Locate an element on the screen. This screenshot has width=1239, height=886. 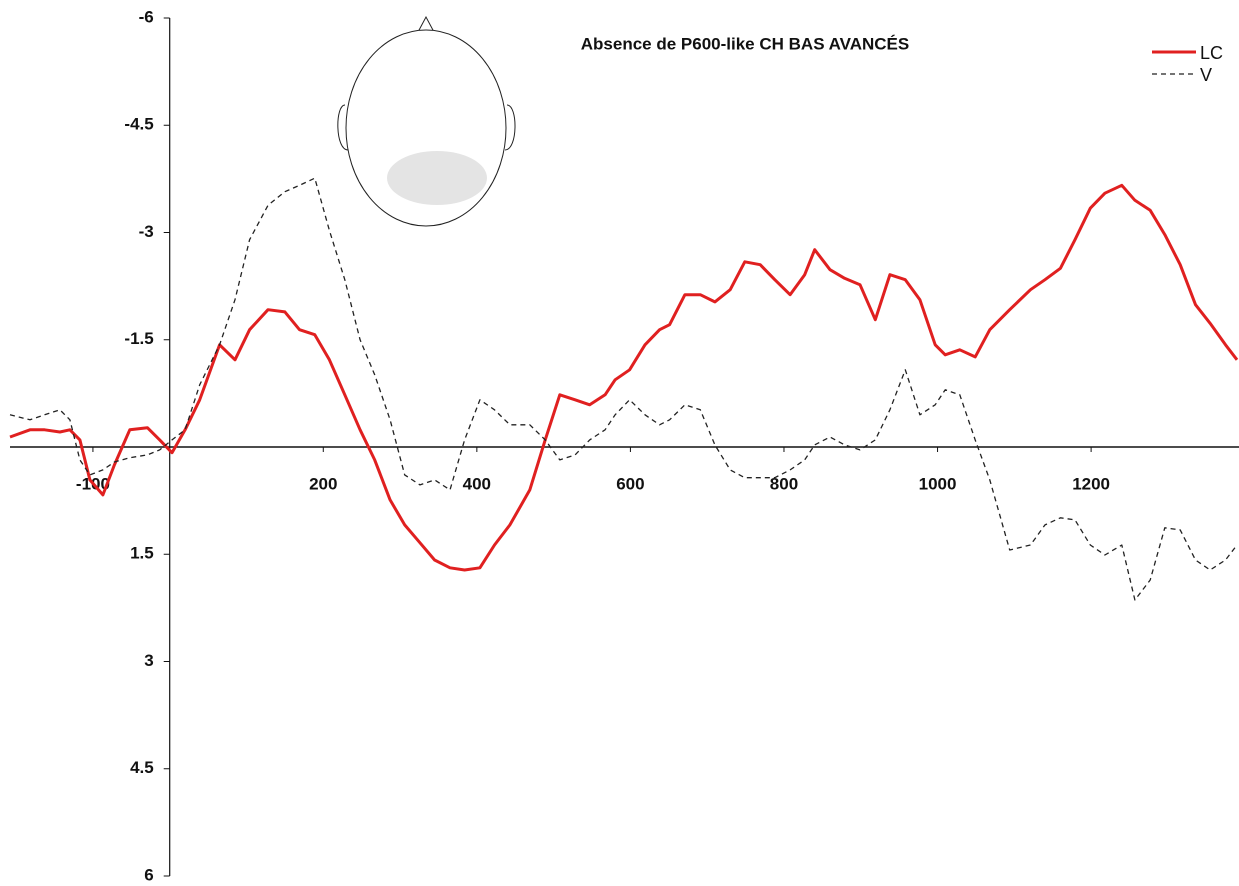
legend-label: LC is located at coordinates (1211, 53).